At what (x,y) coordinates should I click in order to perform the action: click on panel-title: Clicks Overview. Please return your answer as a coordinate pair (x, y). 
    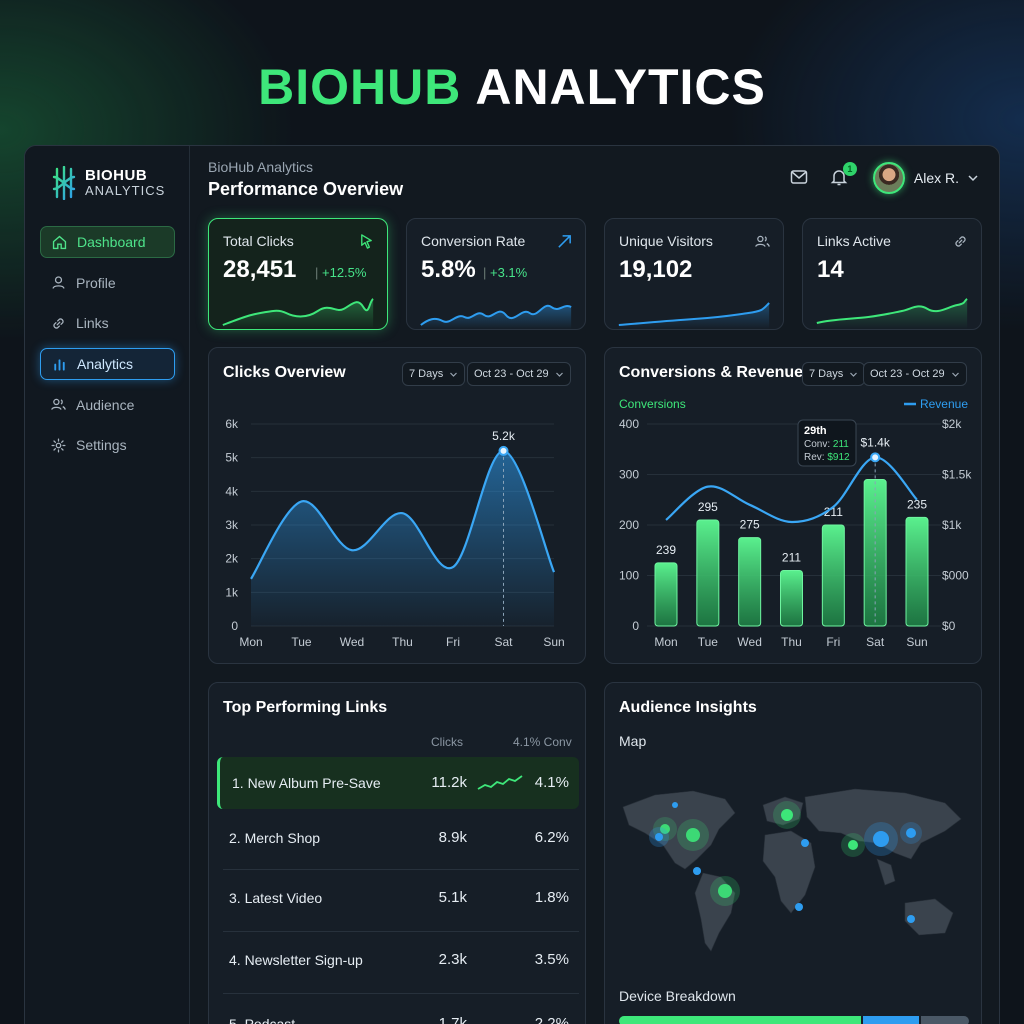
    Looking at the image, I should click on (284, 372).